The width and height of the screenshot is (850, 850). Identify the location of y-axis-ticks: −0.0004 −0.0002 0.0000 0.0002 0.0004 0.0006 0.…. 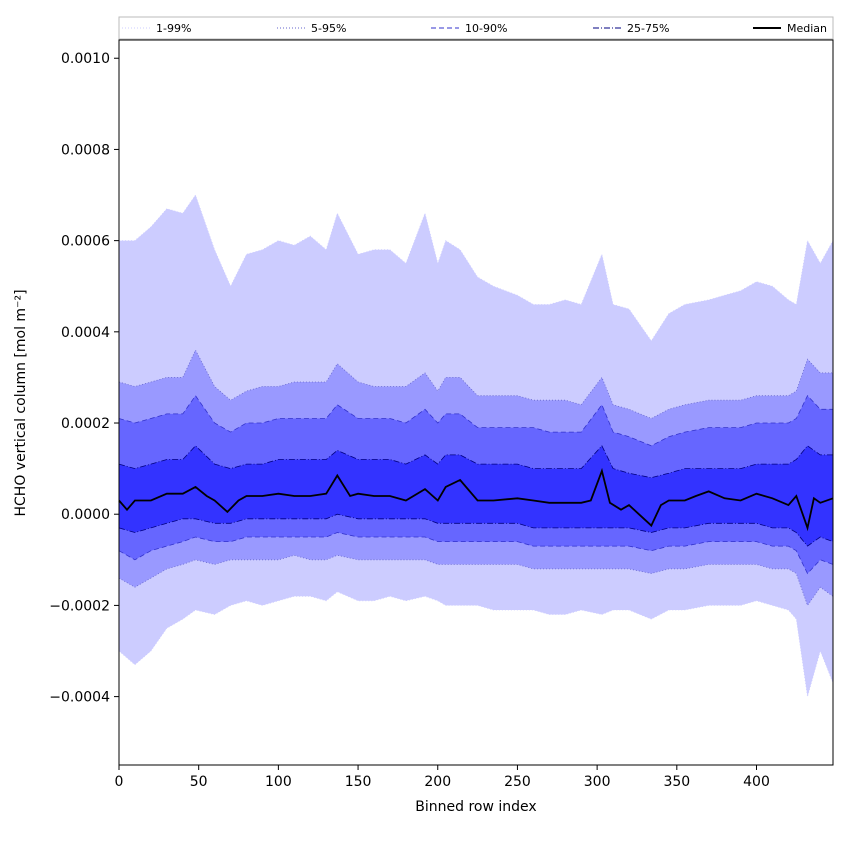
(84, 378).